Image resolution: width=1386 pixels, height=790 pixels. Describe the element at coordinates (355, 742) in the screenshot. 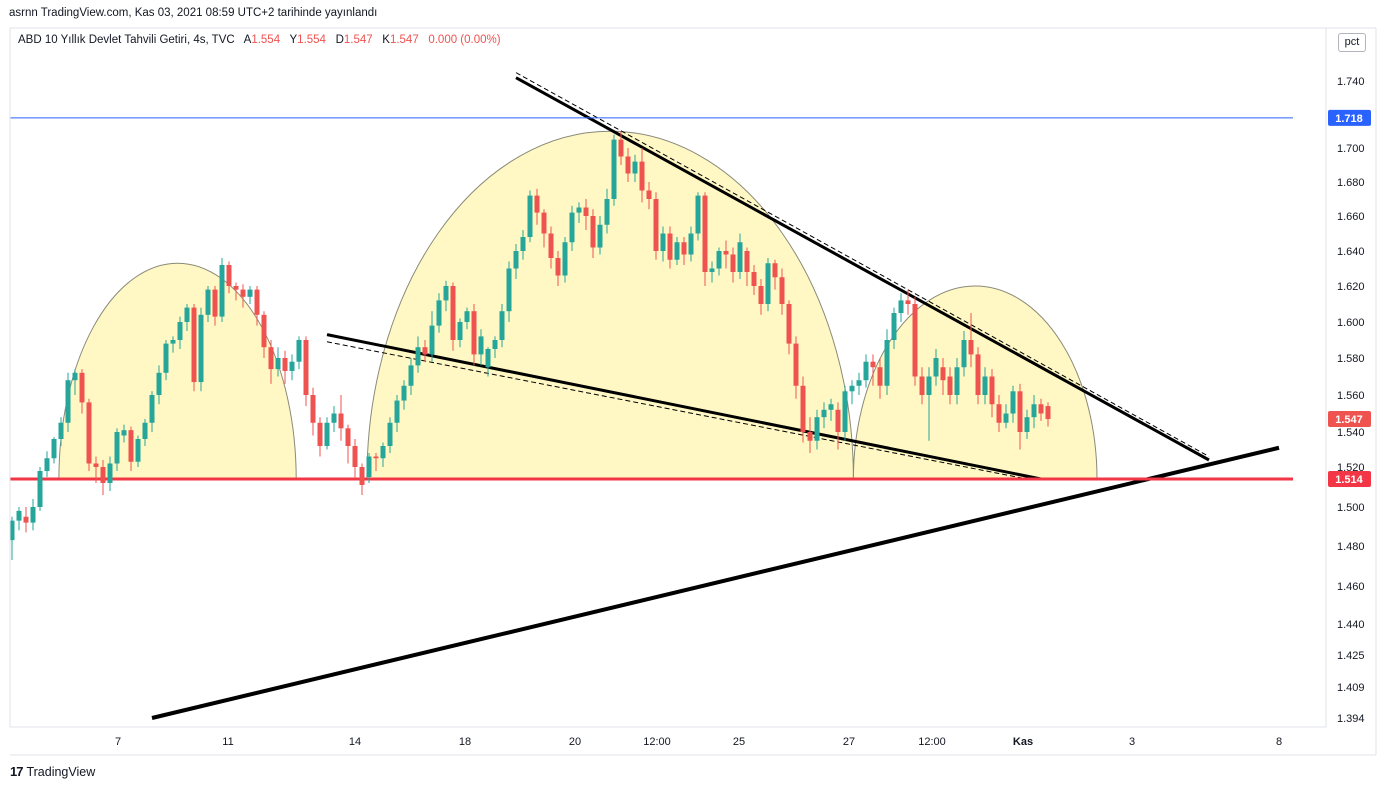

I see `x-tick-label: 14` at that location.